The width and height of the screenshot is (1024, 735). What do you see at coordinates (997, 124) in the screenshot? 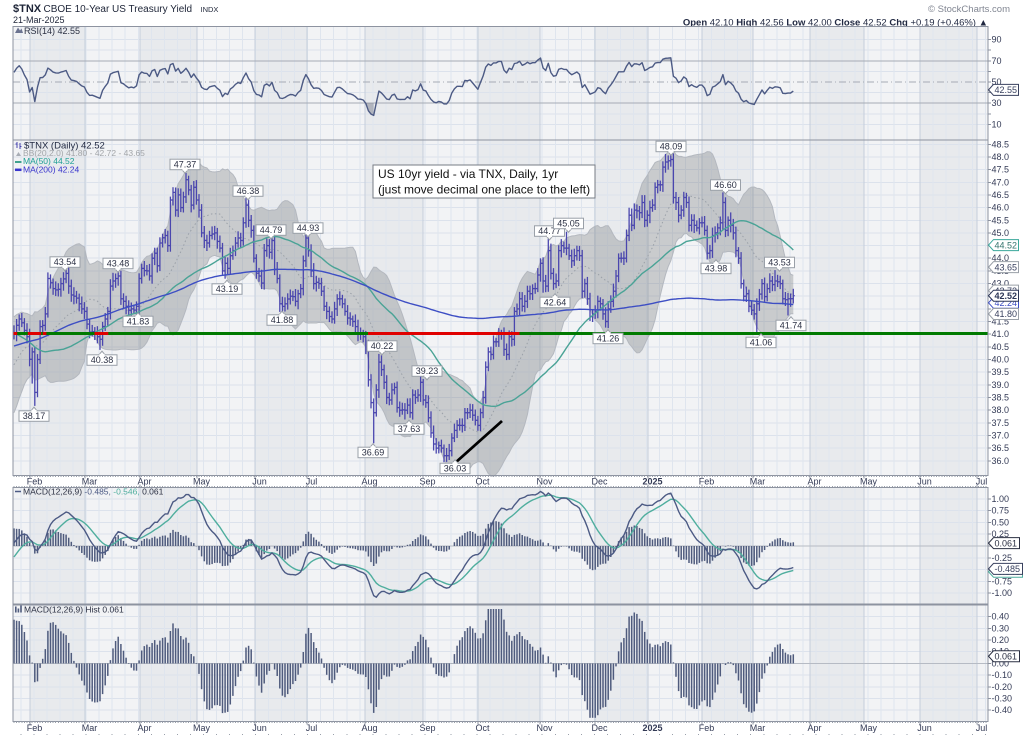
I see `svg-text: 10` at bounding box center [997, 124].